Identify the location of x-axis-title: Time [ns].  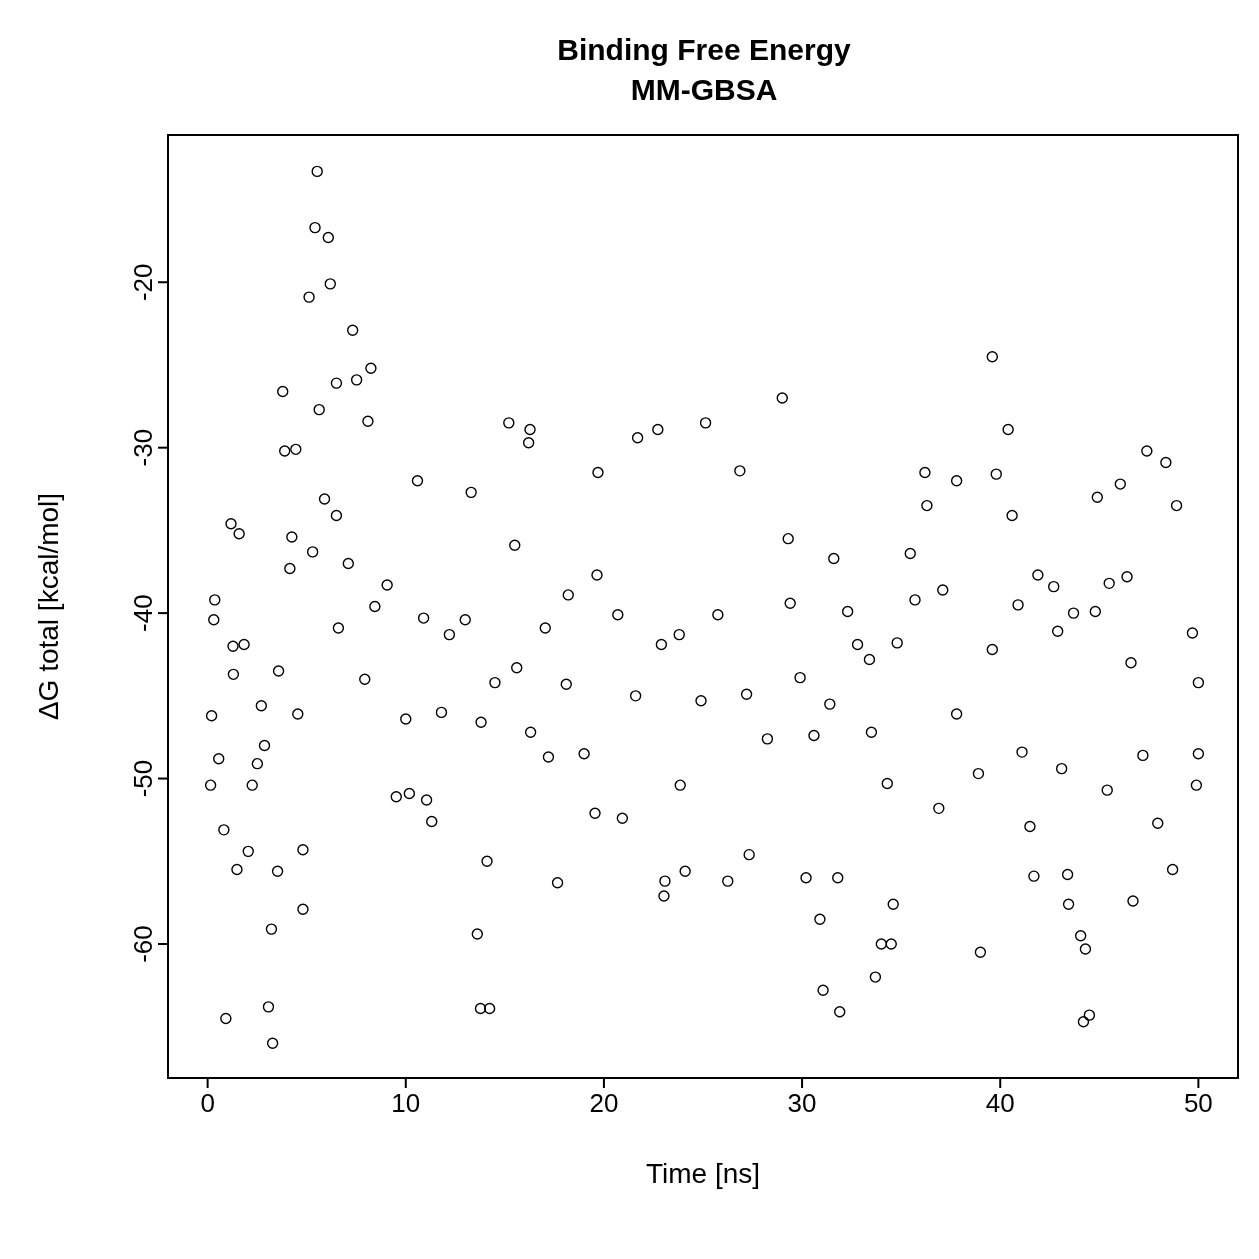
(703, 1173).